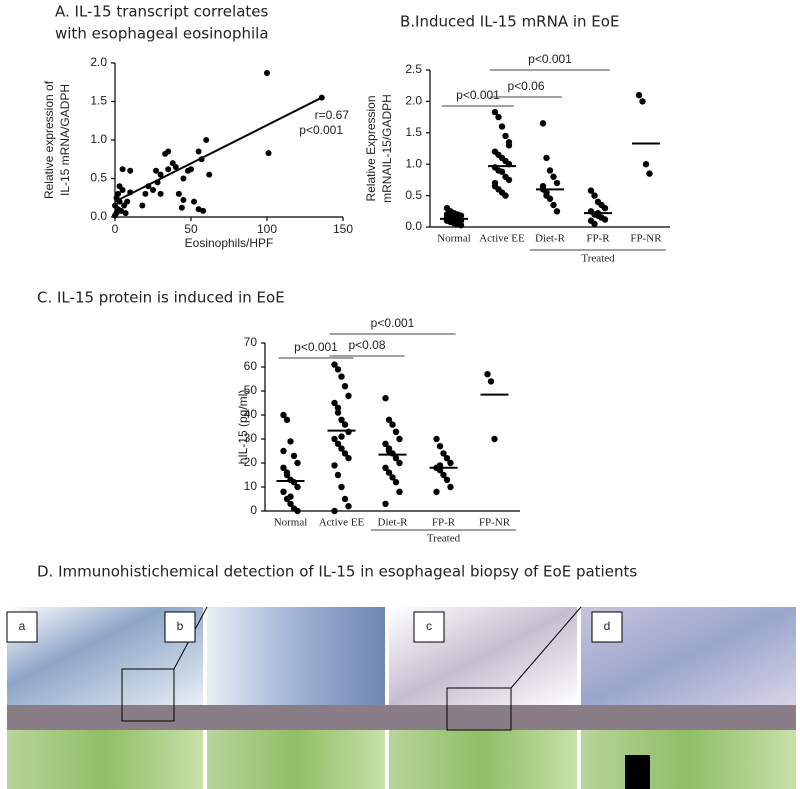 The image size is (800, 789). Describe the element at coordinates (243, 427) in the screenshot. I see `y-axis-label: hIL-15 (pg/ml)` at that location.